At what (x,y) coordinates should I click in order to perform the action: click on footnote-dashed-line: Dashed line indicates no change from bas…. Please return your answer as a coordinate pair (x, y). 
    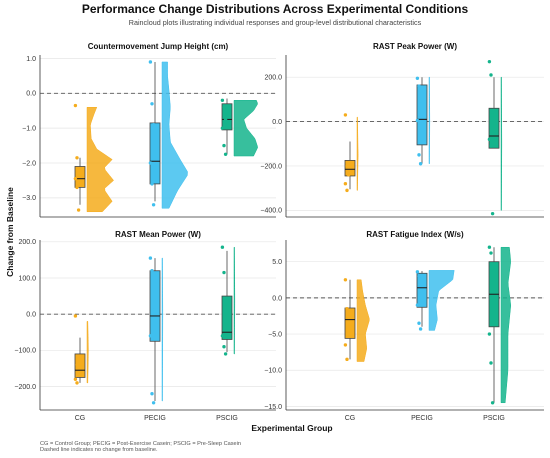
    Looking at the image, I should click on (99, 450).